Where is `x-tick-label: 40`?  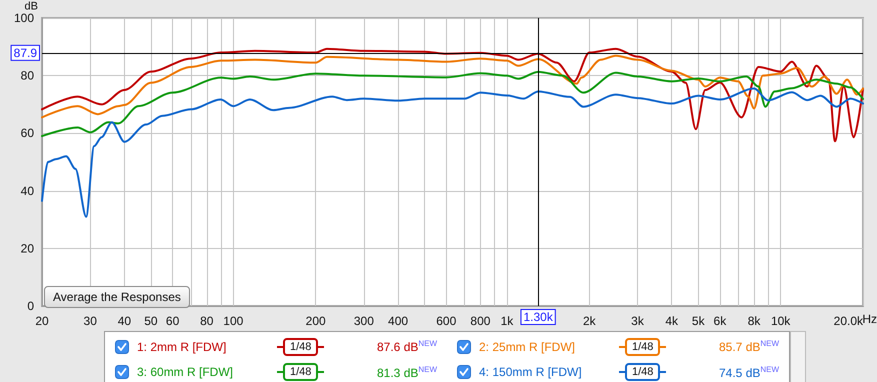 x-tick-label: 40 is located at coordinates (125, 321).